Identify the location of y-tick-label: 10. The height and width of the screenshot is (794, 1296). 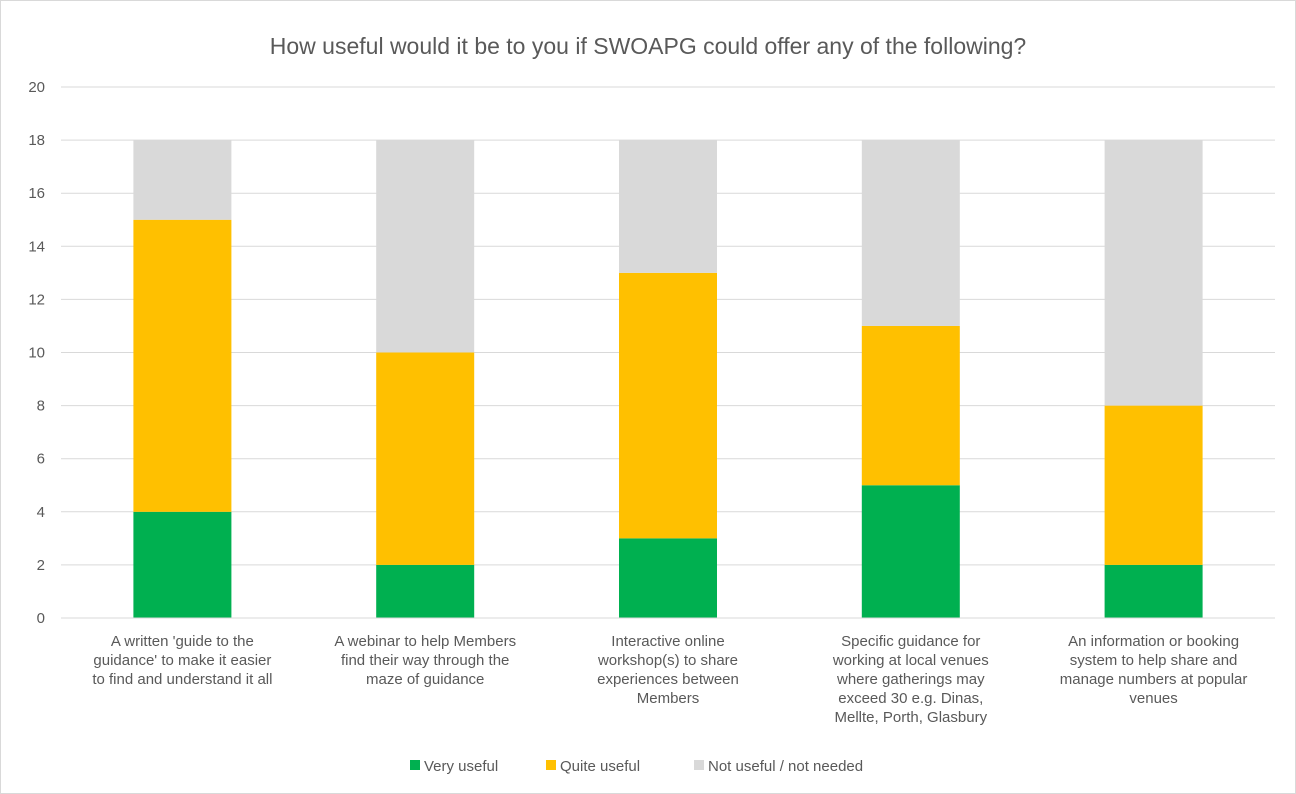
(36, 353).